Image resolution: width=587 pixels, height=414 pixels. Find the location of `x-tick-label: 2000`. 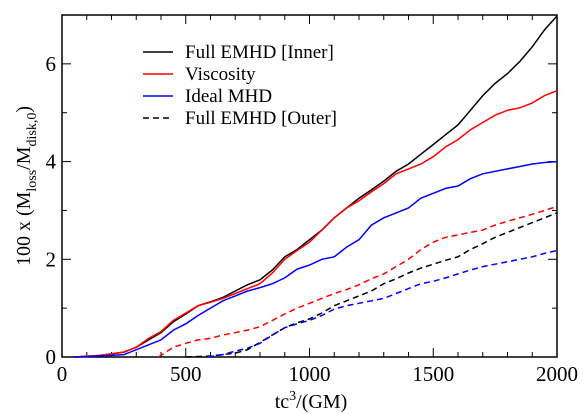

x-tick-label: 2000 is located at coordinates (557, 374).